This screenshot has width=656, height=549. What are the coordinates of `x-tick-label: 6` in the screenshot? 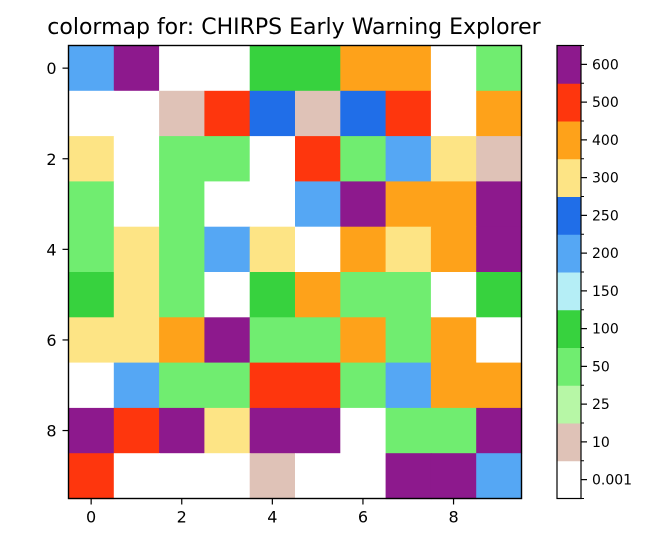 It's located at (363, 517).